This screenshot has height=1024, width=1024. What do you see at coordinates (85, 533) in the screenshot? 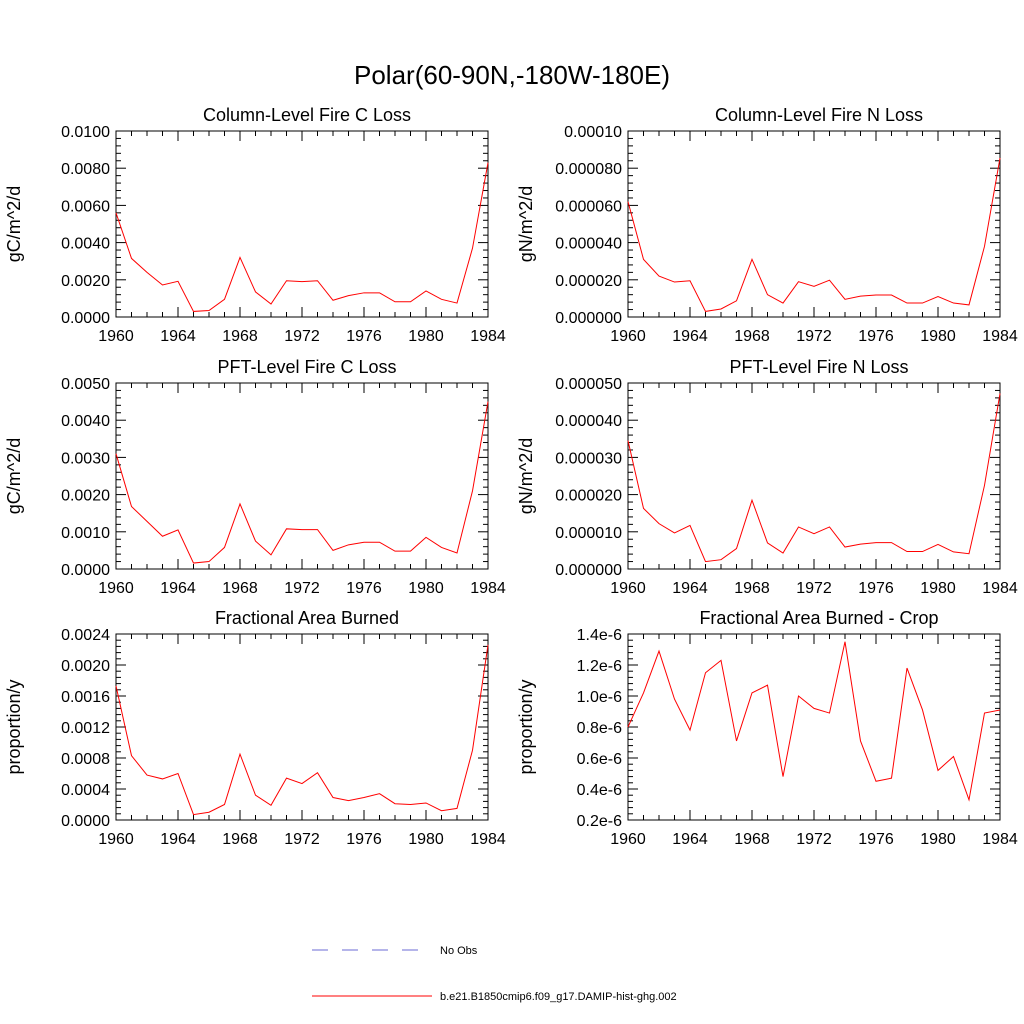
I see `y-tick-label: 0.0010` at bounding box center [85, 533].